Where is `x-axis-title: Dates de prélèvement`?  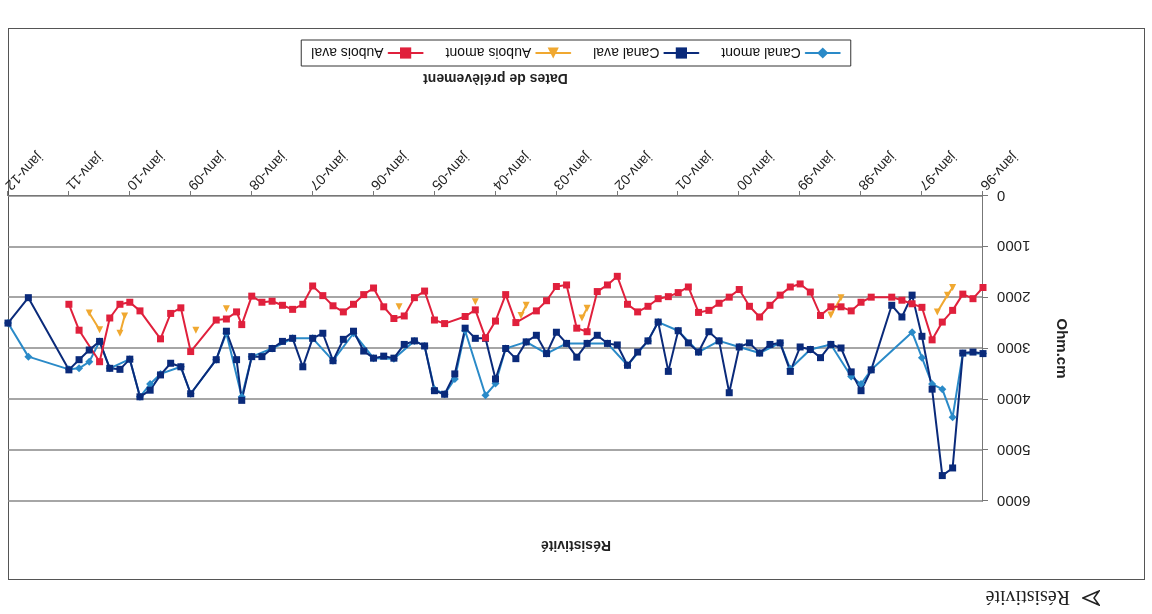
x-axis-title: Dates de prélèvement is located at coordinates (495, 79).